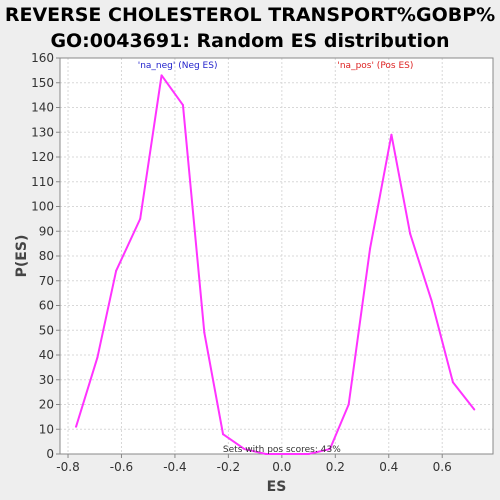  Describe the element at coordinates (281, 467) in the screenshot. I see `x-tick-label: 0.0` at that location.